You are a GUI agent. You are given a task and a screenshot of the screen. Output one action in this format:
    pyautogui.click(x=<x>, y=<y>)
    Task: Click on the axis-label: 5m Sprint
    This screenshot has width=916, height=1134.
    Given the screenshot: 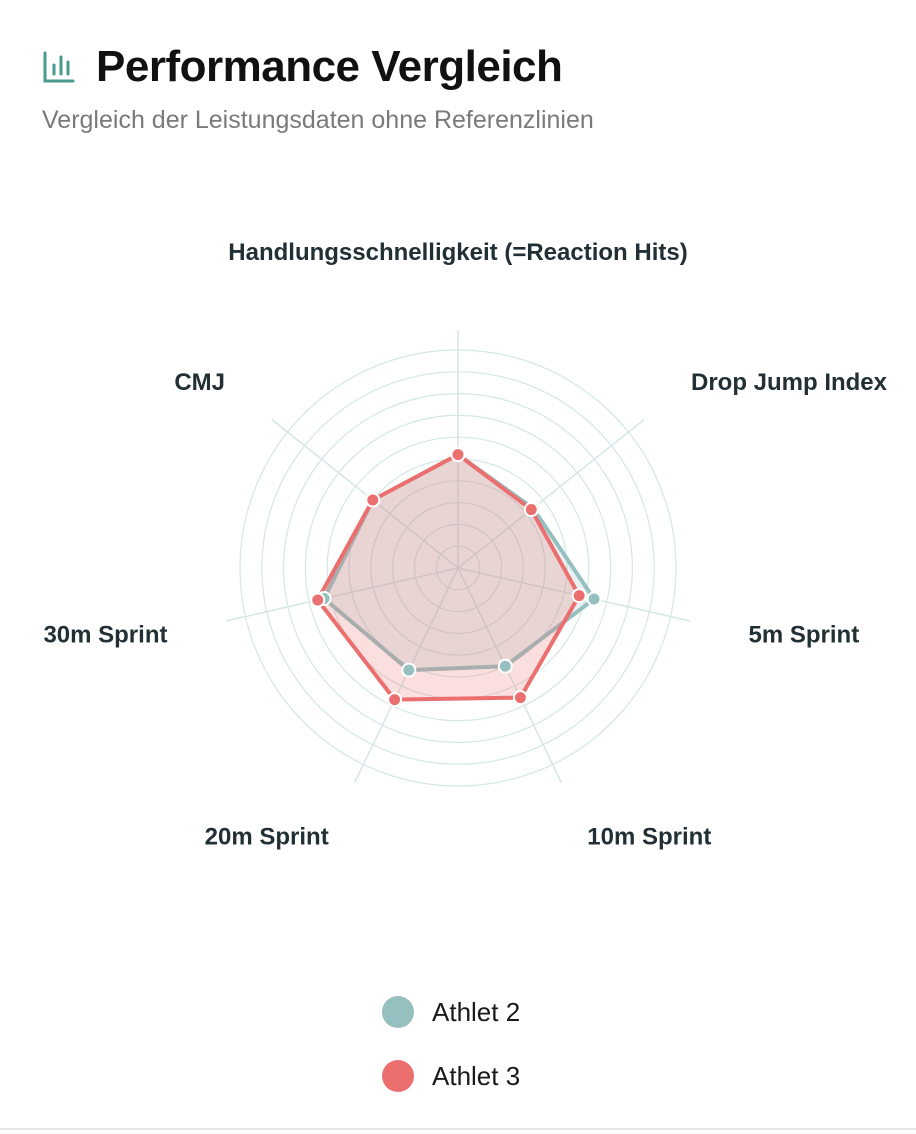 What is the action you would take?
    pyautogui.click(x=804, y=634)
    